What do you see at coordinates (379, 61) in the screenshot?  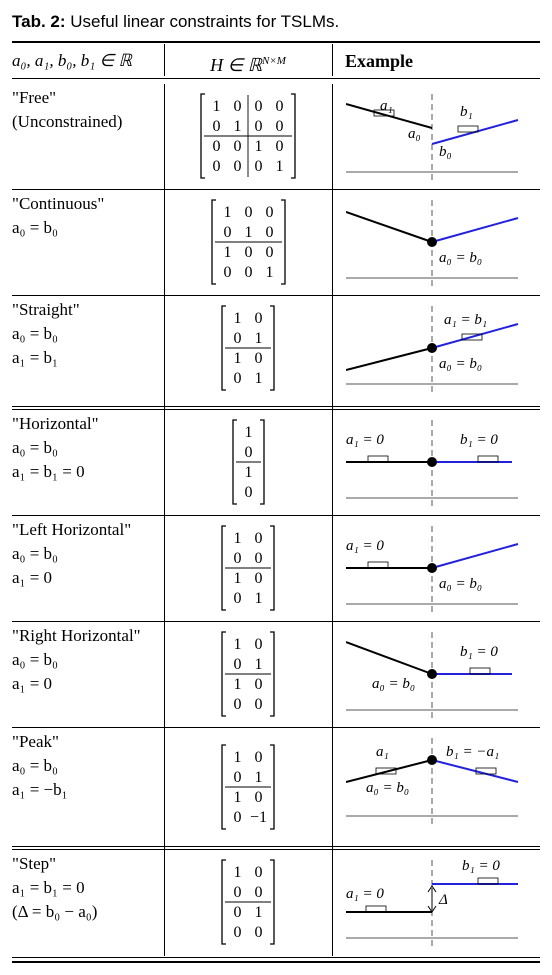 I see `header-example: Example` at bounding box center [379, 61].